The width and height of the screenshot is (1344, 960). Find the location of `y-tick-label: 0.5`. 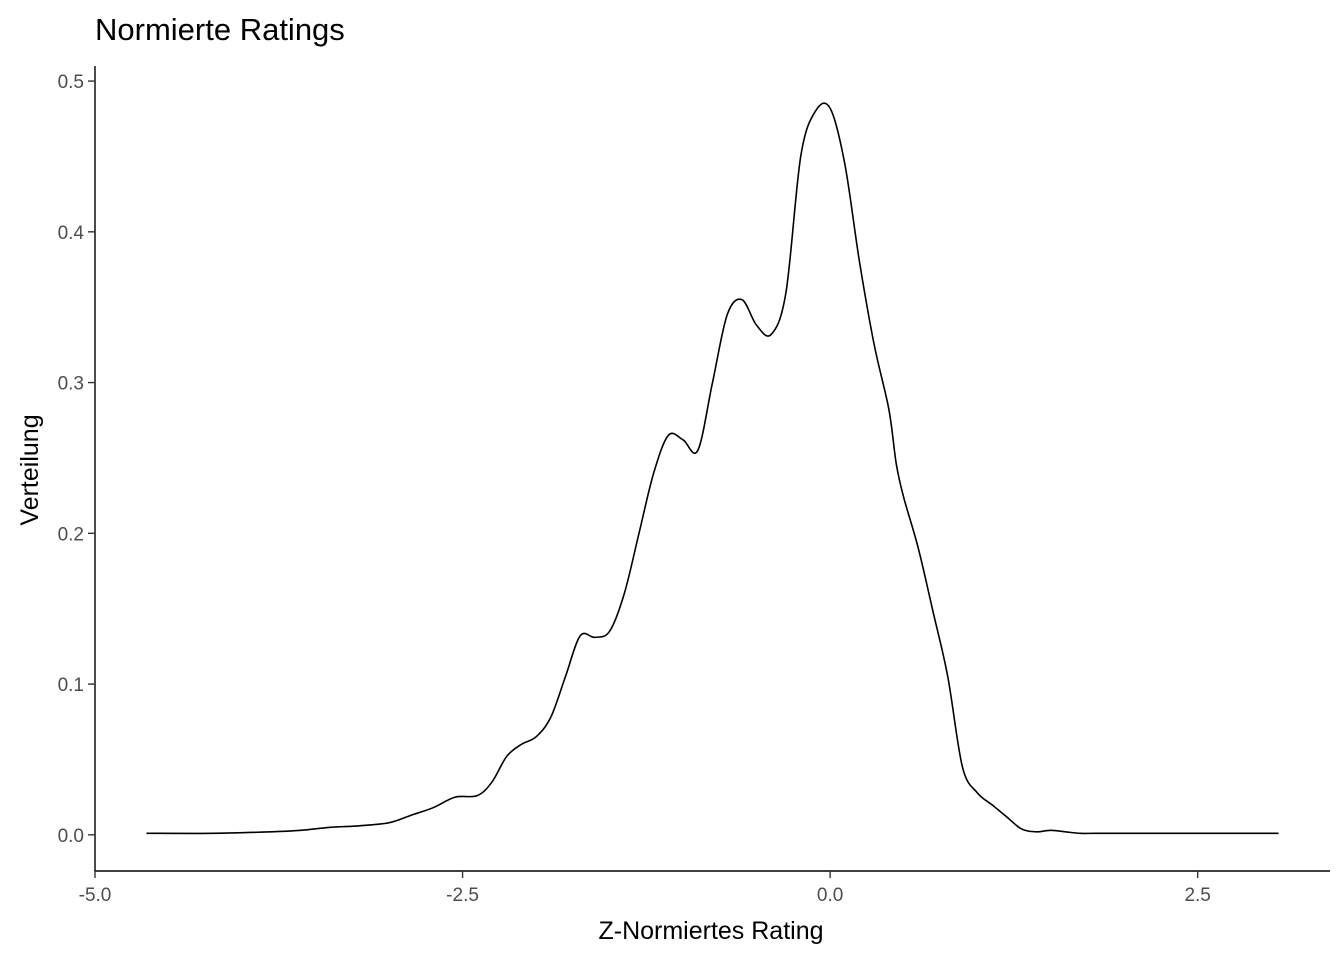

y-tick-label: 0.5 is located at coordinates (71, 82).